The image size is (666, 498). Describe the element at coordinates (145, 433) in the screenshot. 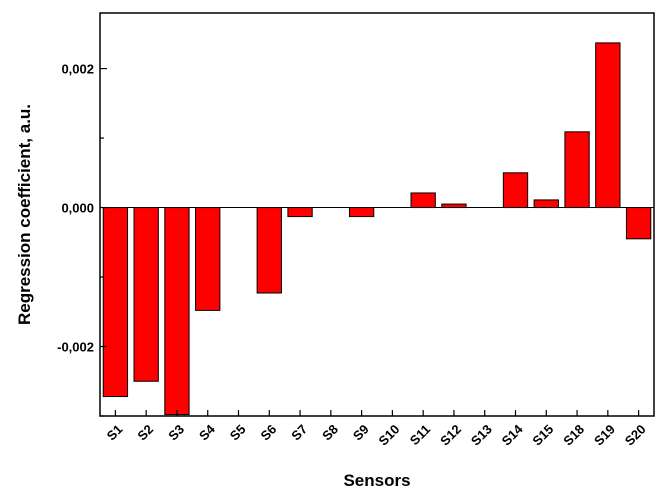

I see `x-tick-label-s2: S2` at that location.